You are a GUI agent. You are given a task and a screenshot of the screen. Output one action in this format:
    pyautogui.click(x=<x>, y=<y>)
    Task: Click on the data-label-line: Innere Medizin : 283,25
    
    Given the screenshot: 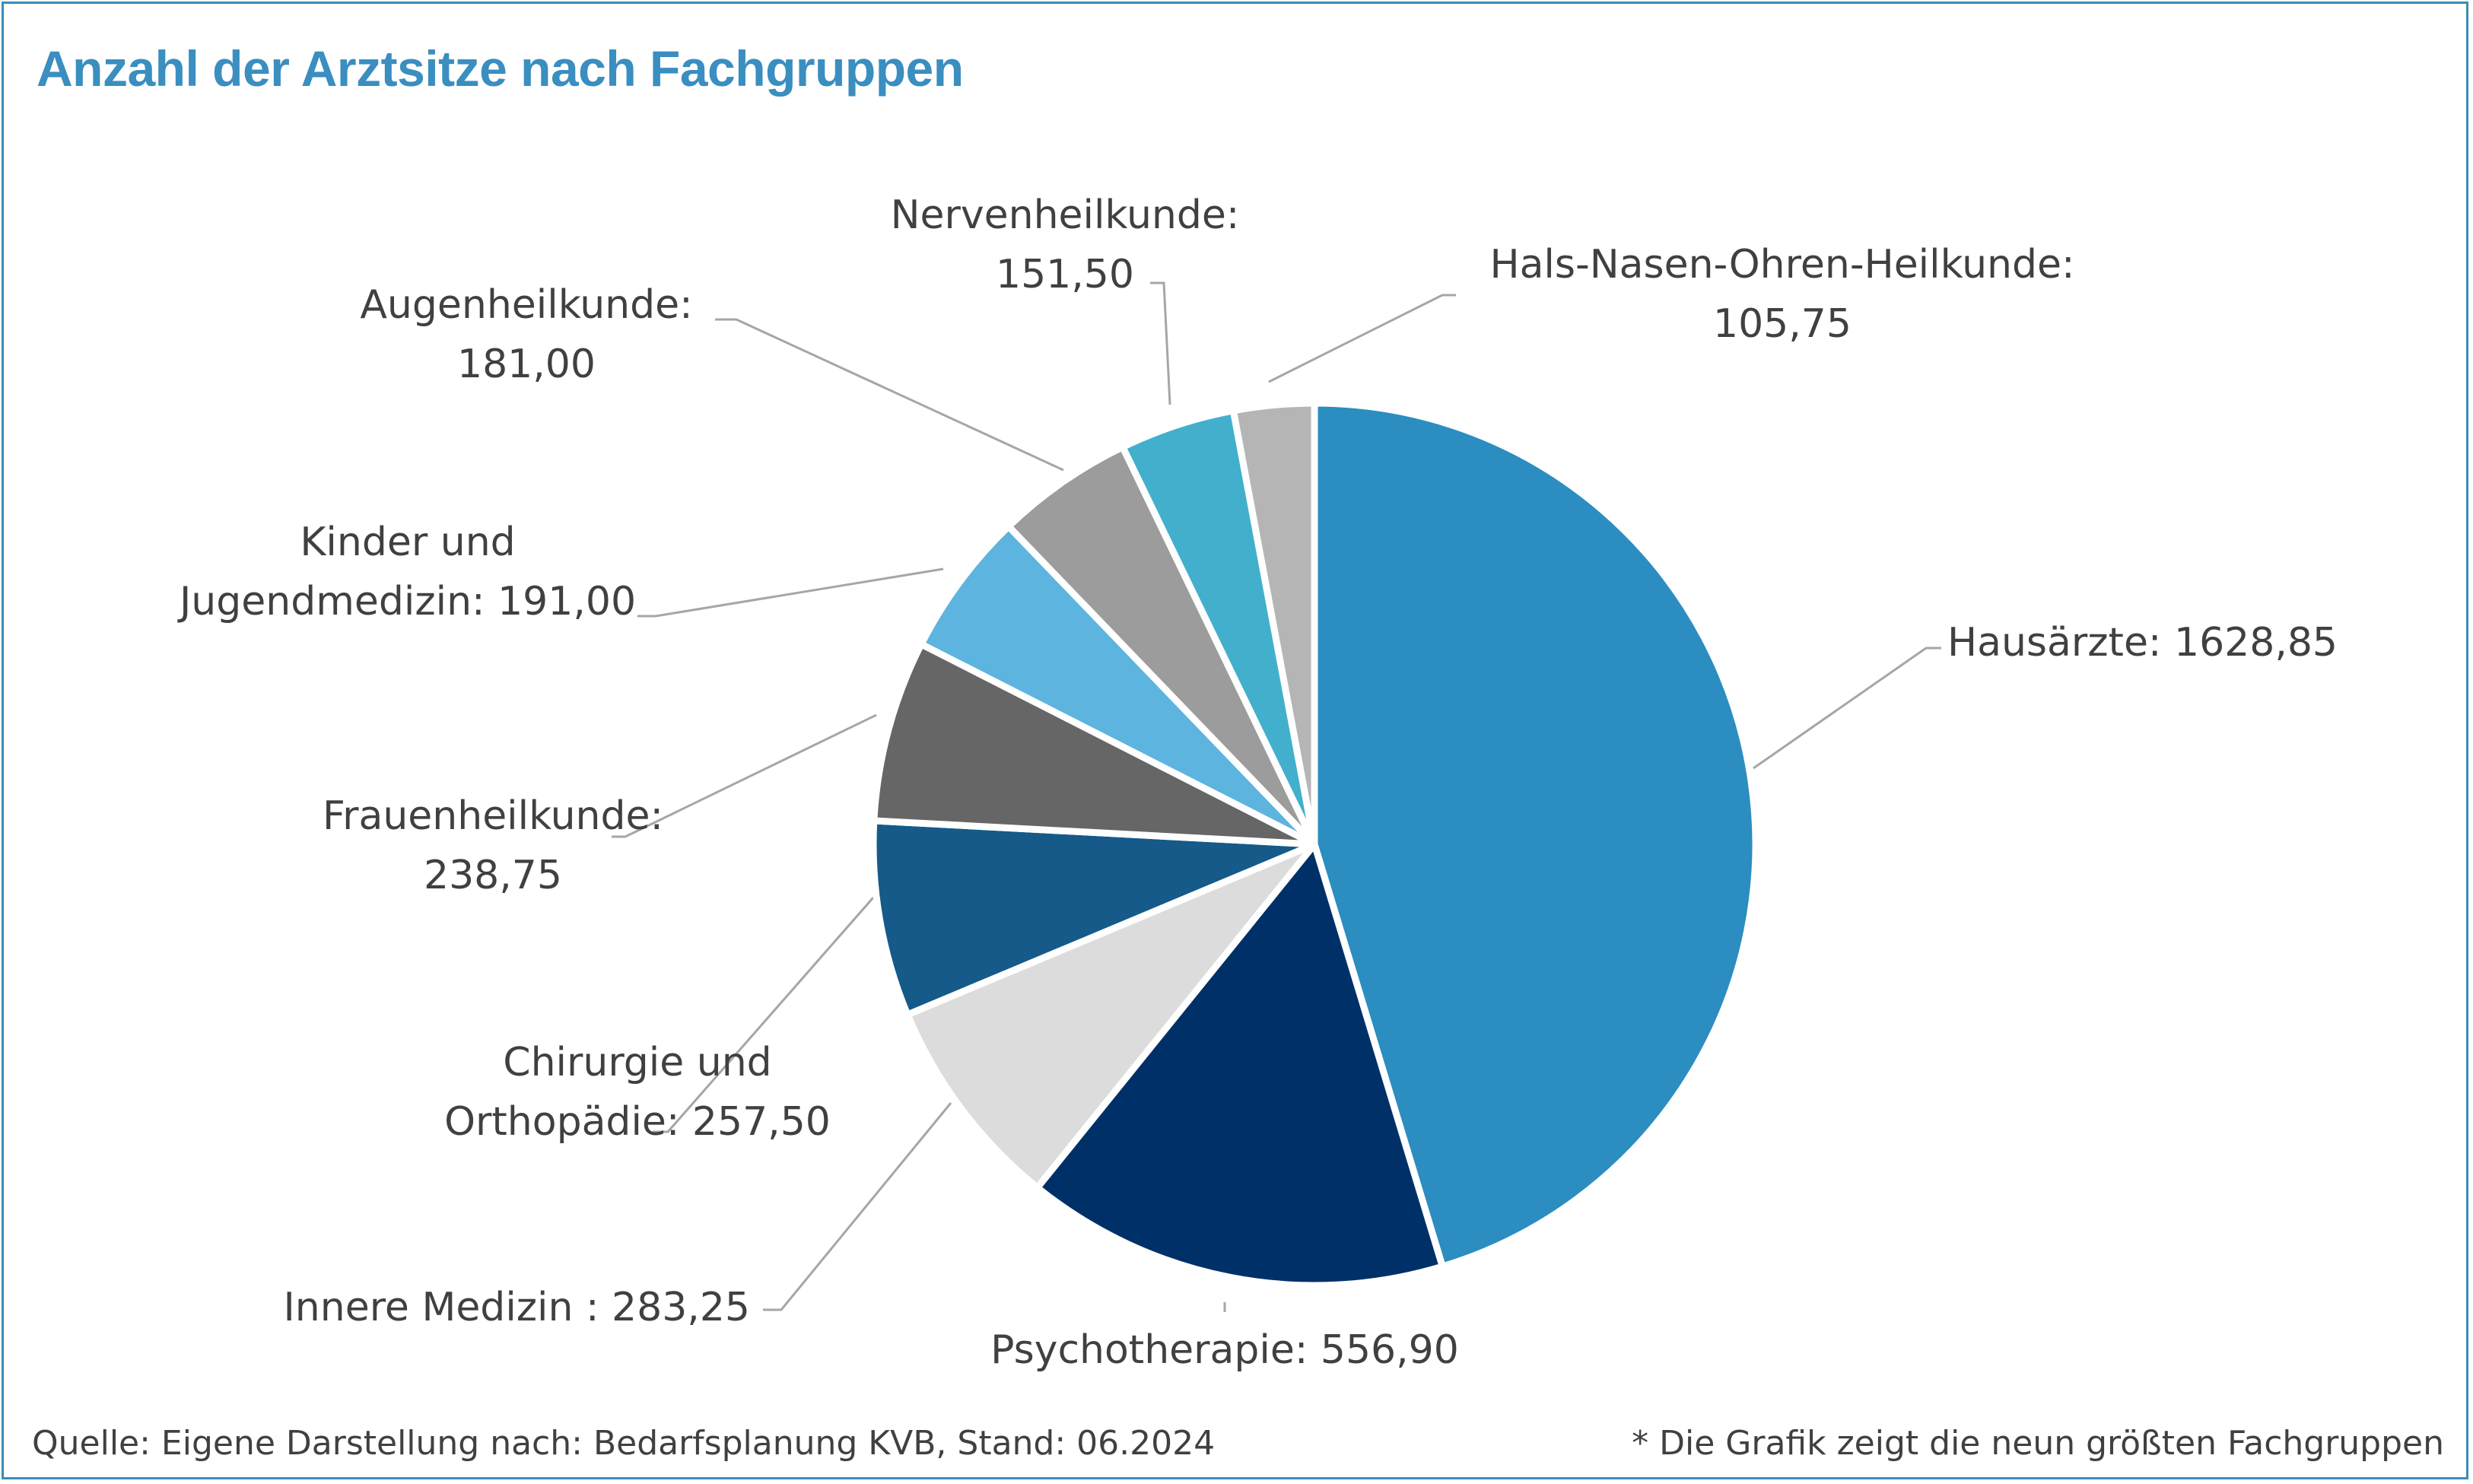 What is the action you would take?
    pyautogui.click(x=516, y=1307)
    